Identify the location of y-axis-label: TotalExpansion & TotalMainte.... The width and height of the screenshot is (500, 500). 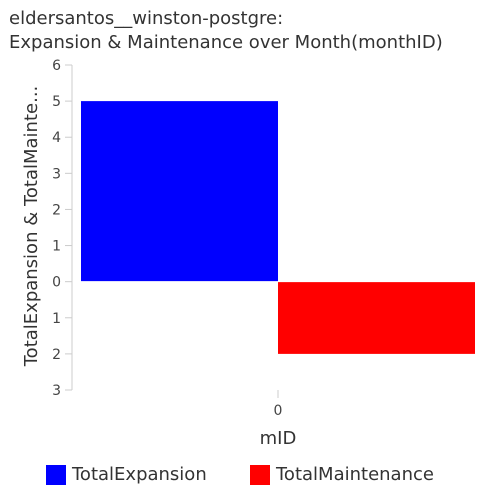
(31, 227).